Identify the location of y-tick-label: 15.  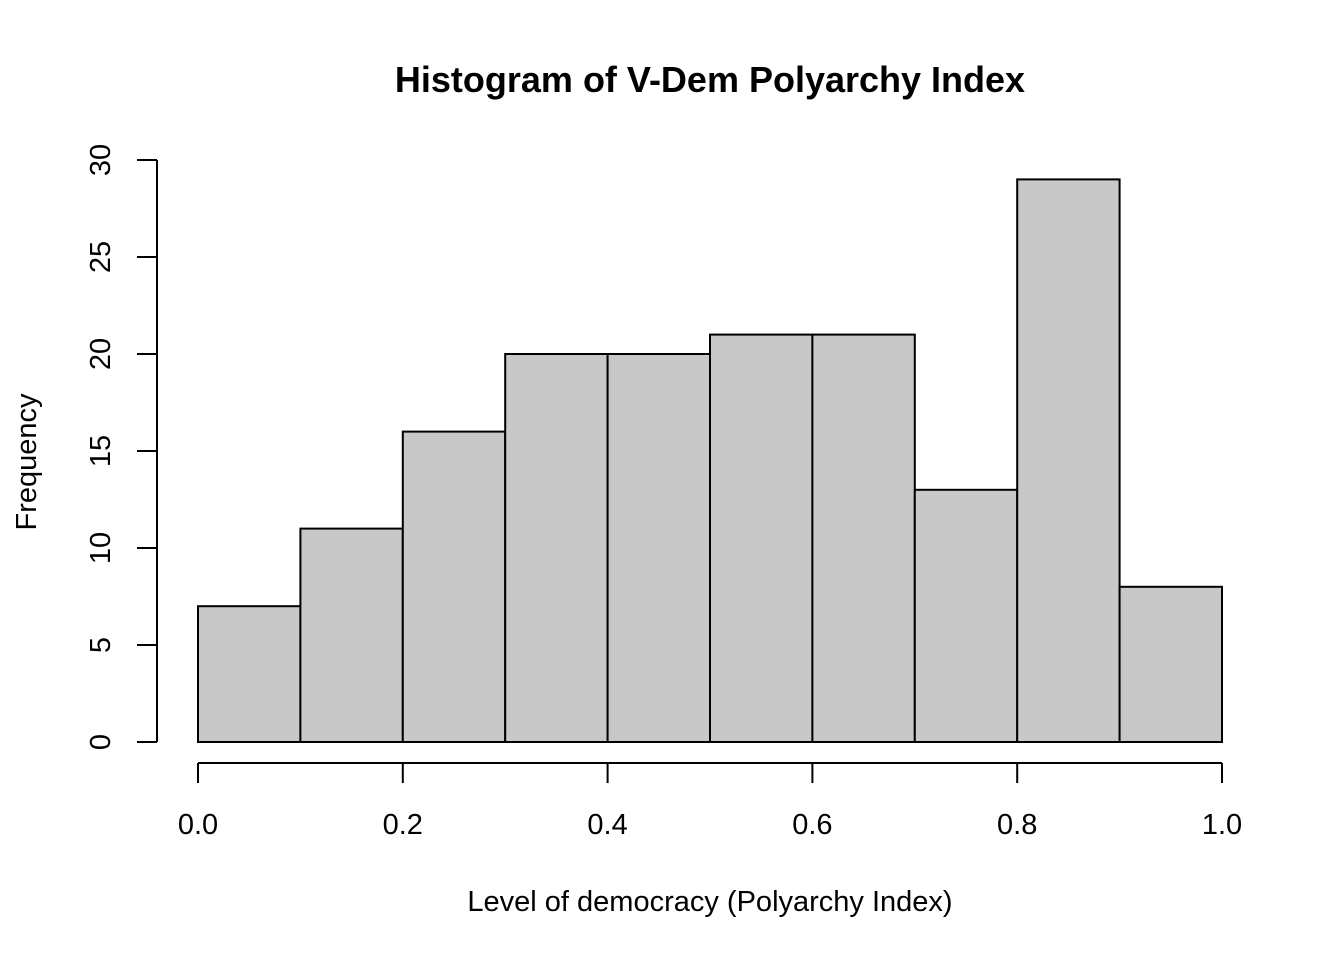
(101, 451).